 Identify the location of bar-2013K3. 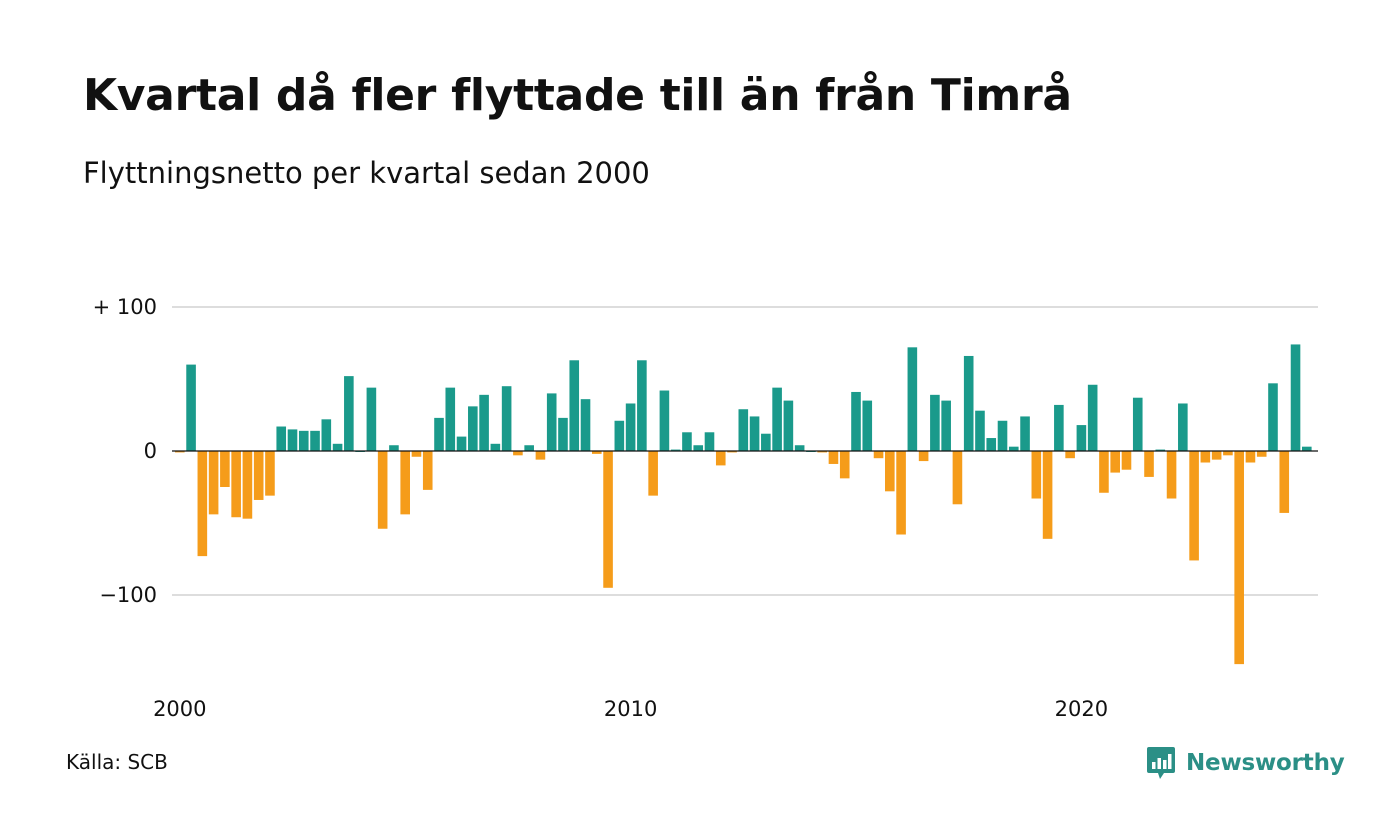
(788, 425).